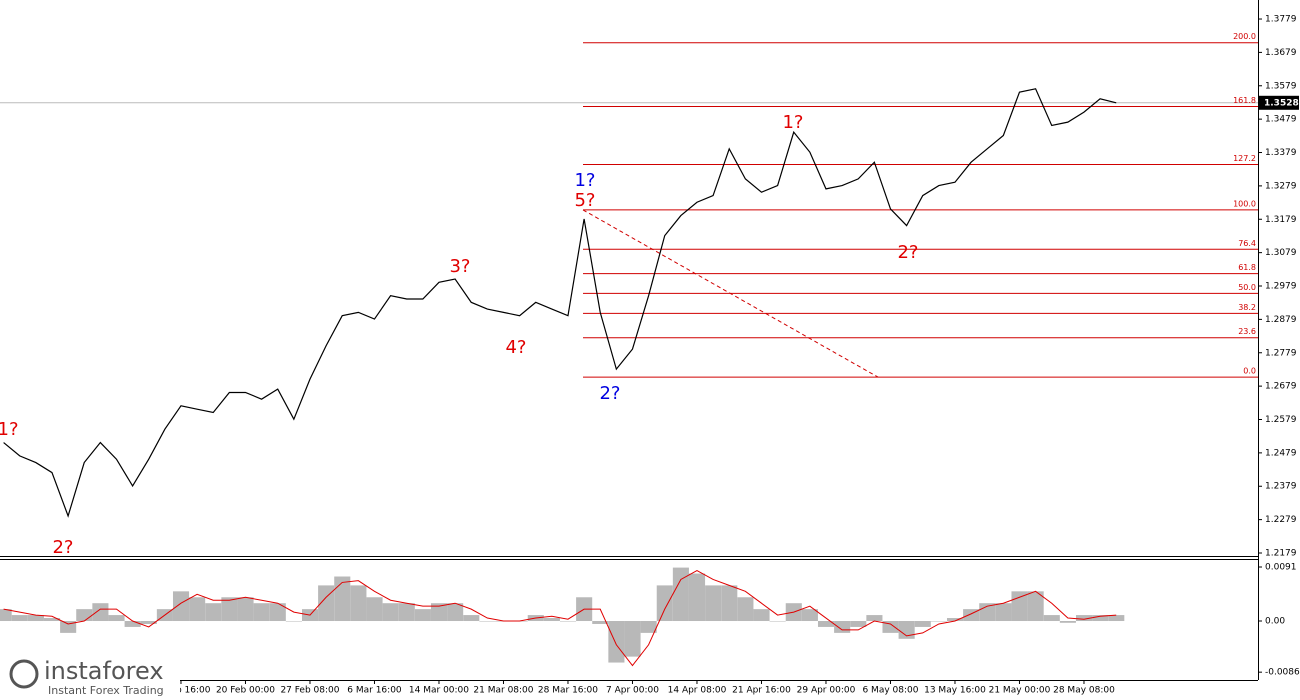 Image resolution: width=1300 pixels, height=700 pixels. Describe the element at coordinates (503, 691) in the screenshot. I see `x-tick-label: 21 Mar 08:00` at that location.